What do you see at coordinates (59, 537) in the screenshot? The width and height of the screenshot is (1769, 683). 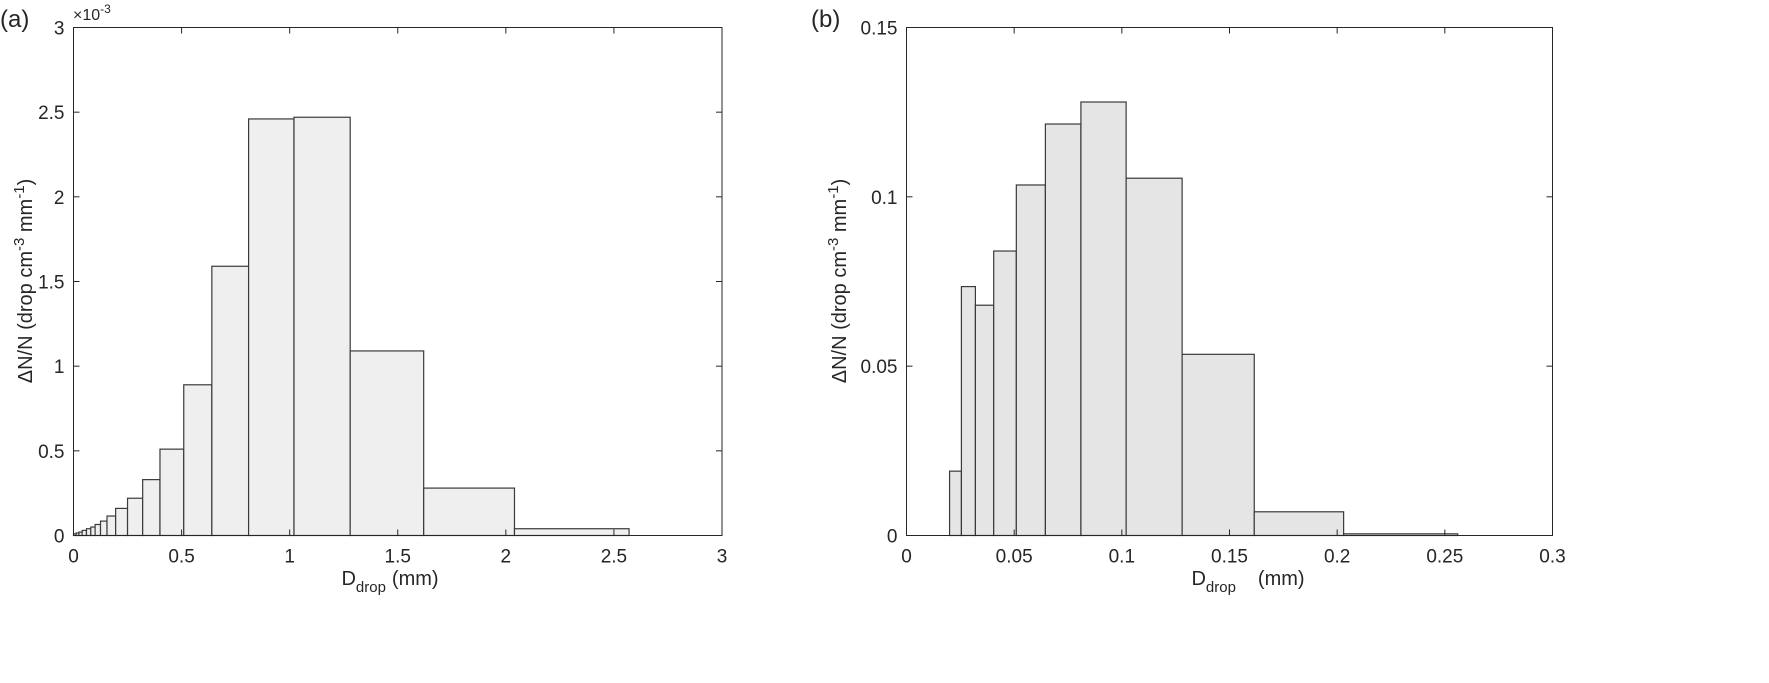 I see `panel-a-y-tick-label-0: 0` at bounding box center [59, 537].